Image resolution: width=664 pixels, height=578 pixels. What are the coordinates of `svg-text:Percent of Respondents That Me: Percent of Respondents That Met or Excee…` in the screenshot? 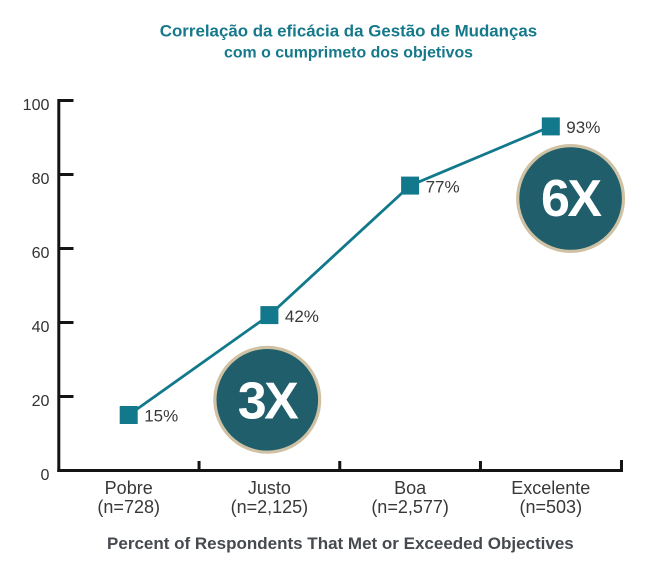 It's located at (340, 543).